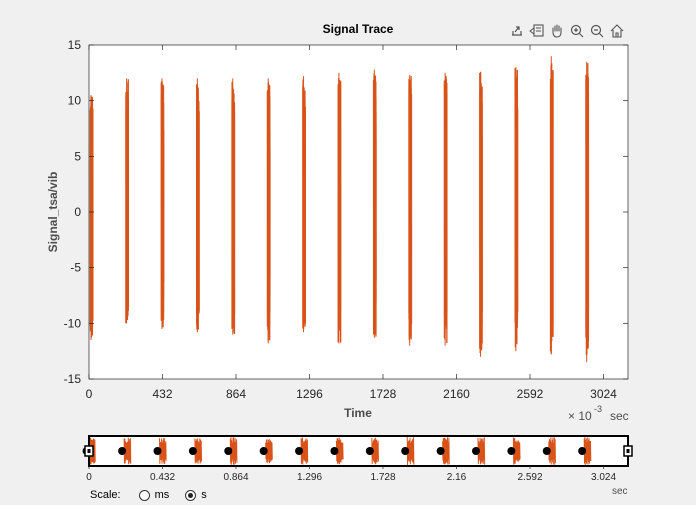 Image resolution: width=696 pixels, height=505 pixels. Describe the element at coordinates (105, 495) in the screenshot. I see `scale-label: Scale:` at that location.